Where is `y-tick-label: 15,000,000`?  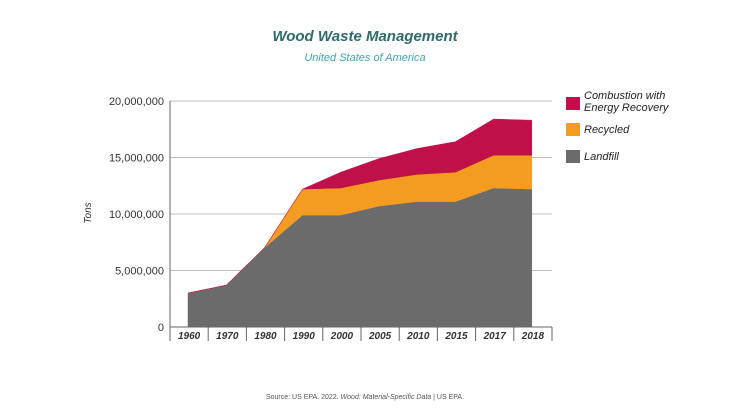
y-tick-label: 15,000,000 is located at coordinates (136, 159).